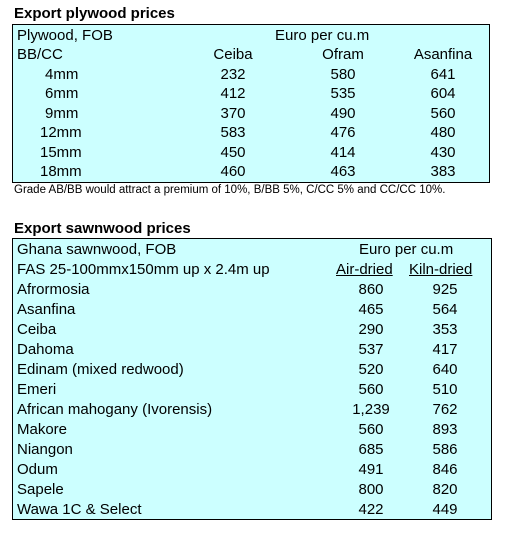 The width and height of the screenshot is (509, 534). What do you see at coordinates (45, 349) in the screenshot?
I see `row-label: Dahoma` at bounding box center [45, 349].